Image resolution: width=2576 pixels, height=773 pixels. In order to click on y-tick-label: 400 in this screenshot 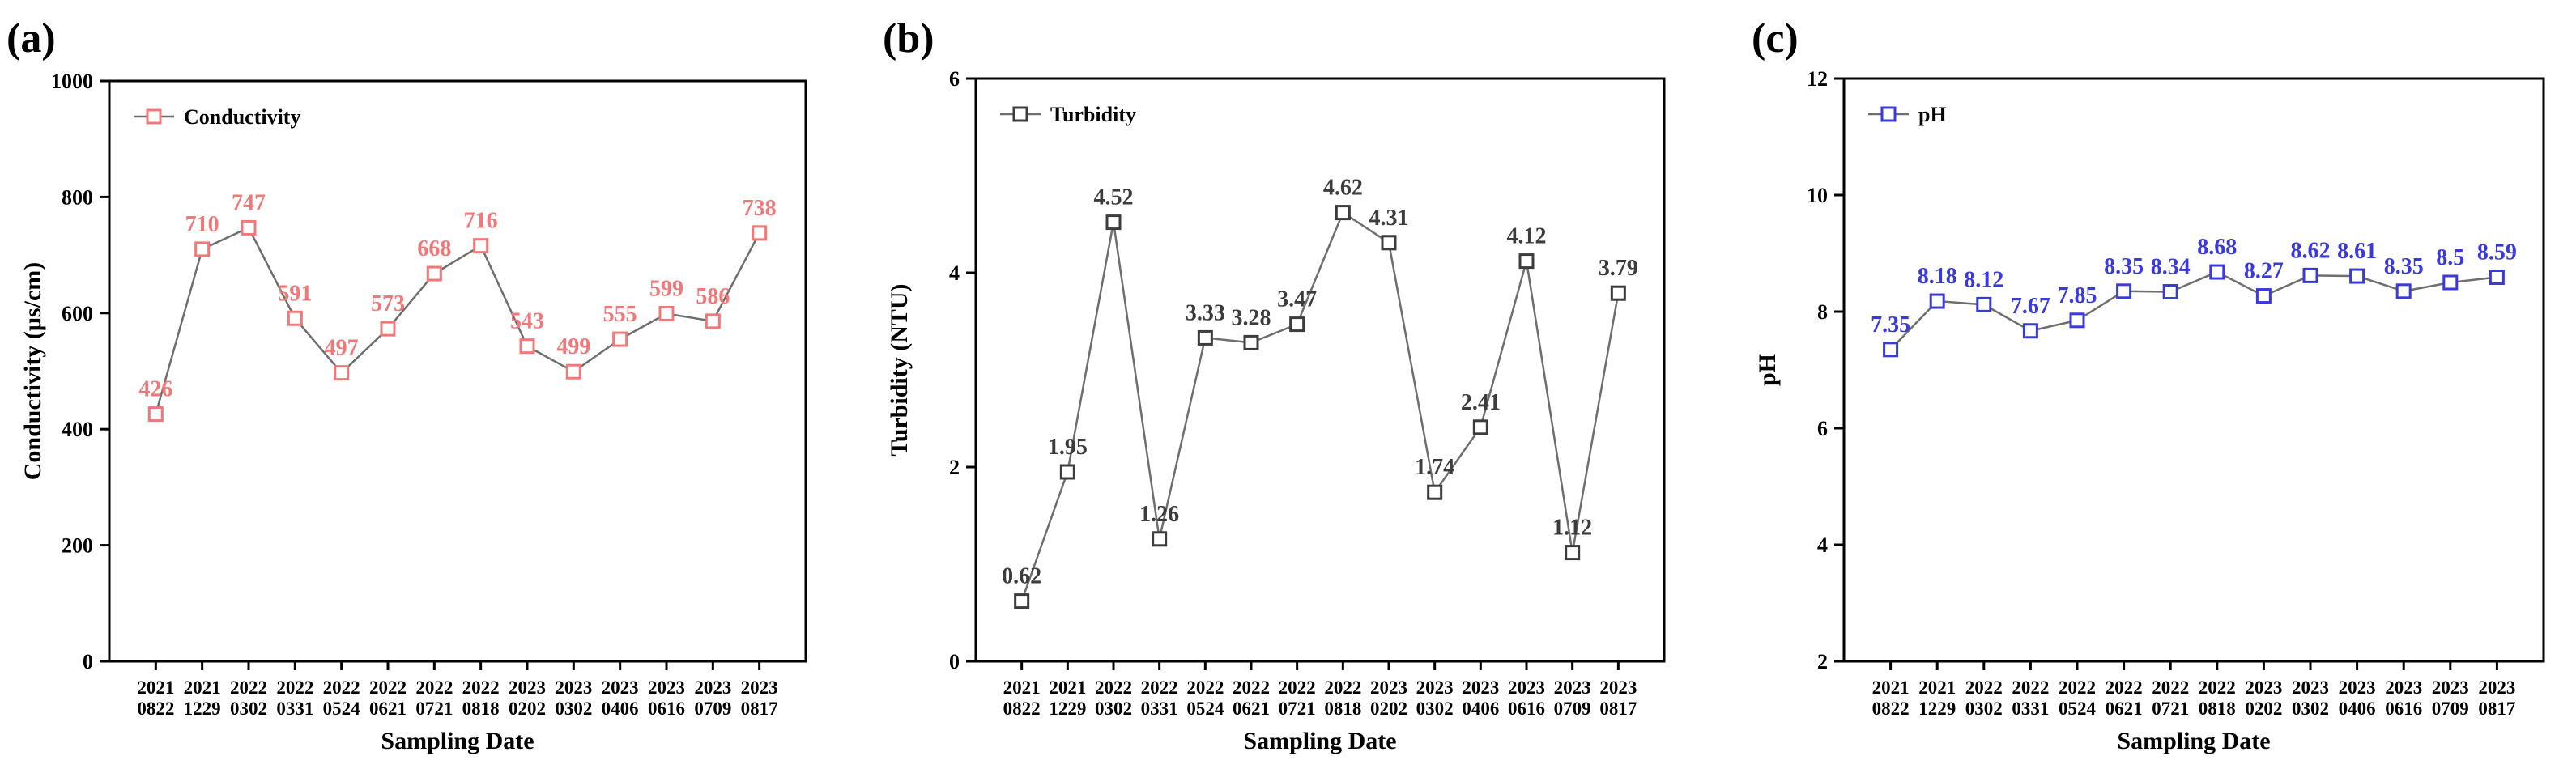, I will do `click(77, 429)`.